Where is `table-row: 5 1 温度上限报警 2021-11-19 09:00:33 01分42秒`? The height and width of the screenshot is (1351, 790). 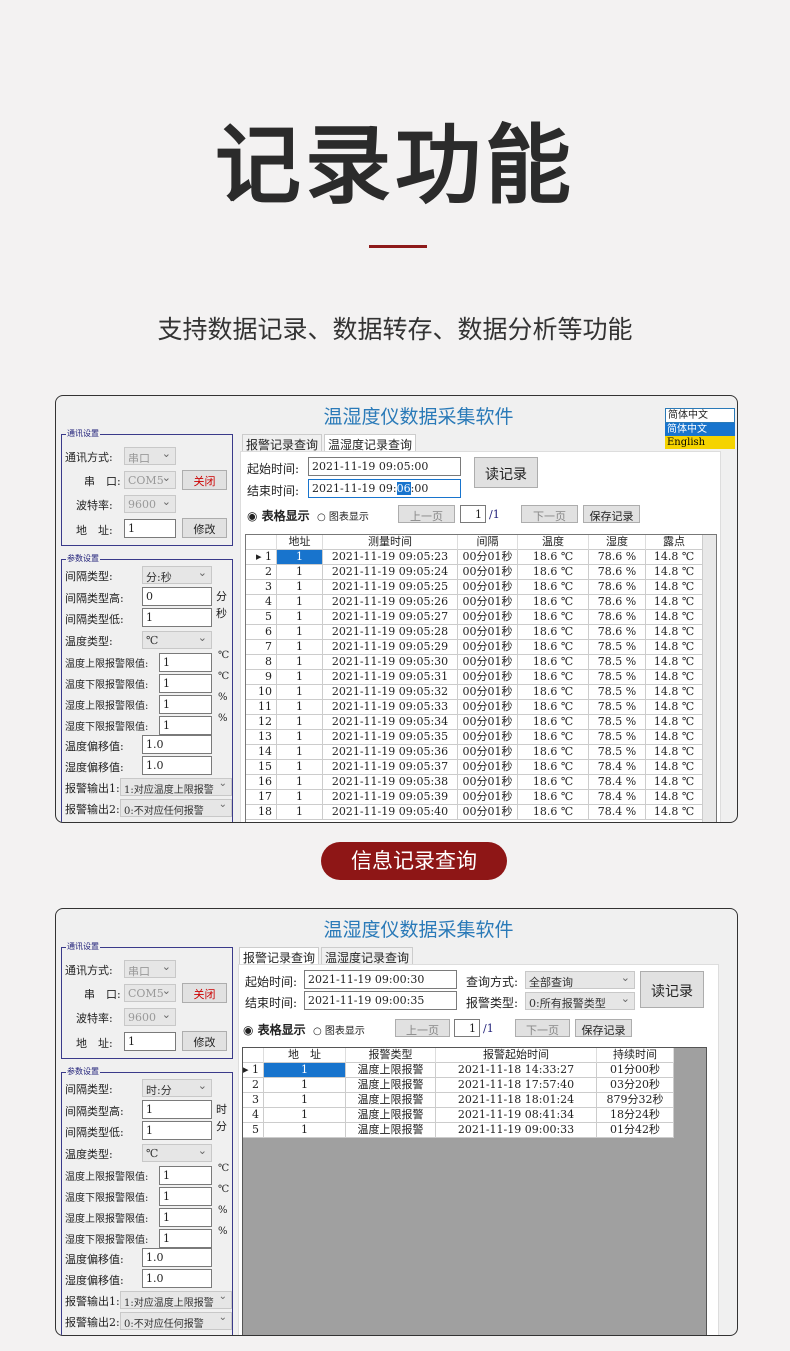 table-row: 5 1 温度上限报警 2021-11-19 09:00:33 01分42秒 is located at coordinates (458, 1130).